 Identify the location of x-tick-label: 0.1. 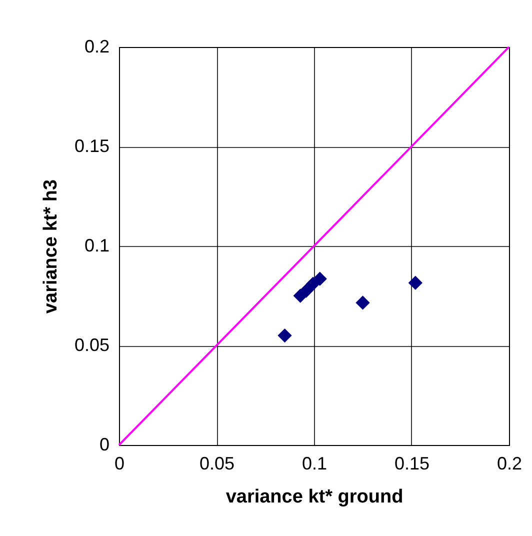
(315, 464).